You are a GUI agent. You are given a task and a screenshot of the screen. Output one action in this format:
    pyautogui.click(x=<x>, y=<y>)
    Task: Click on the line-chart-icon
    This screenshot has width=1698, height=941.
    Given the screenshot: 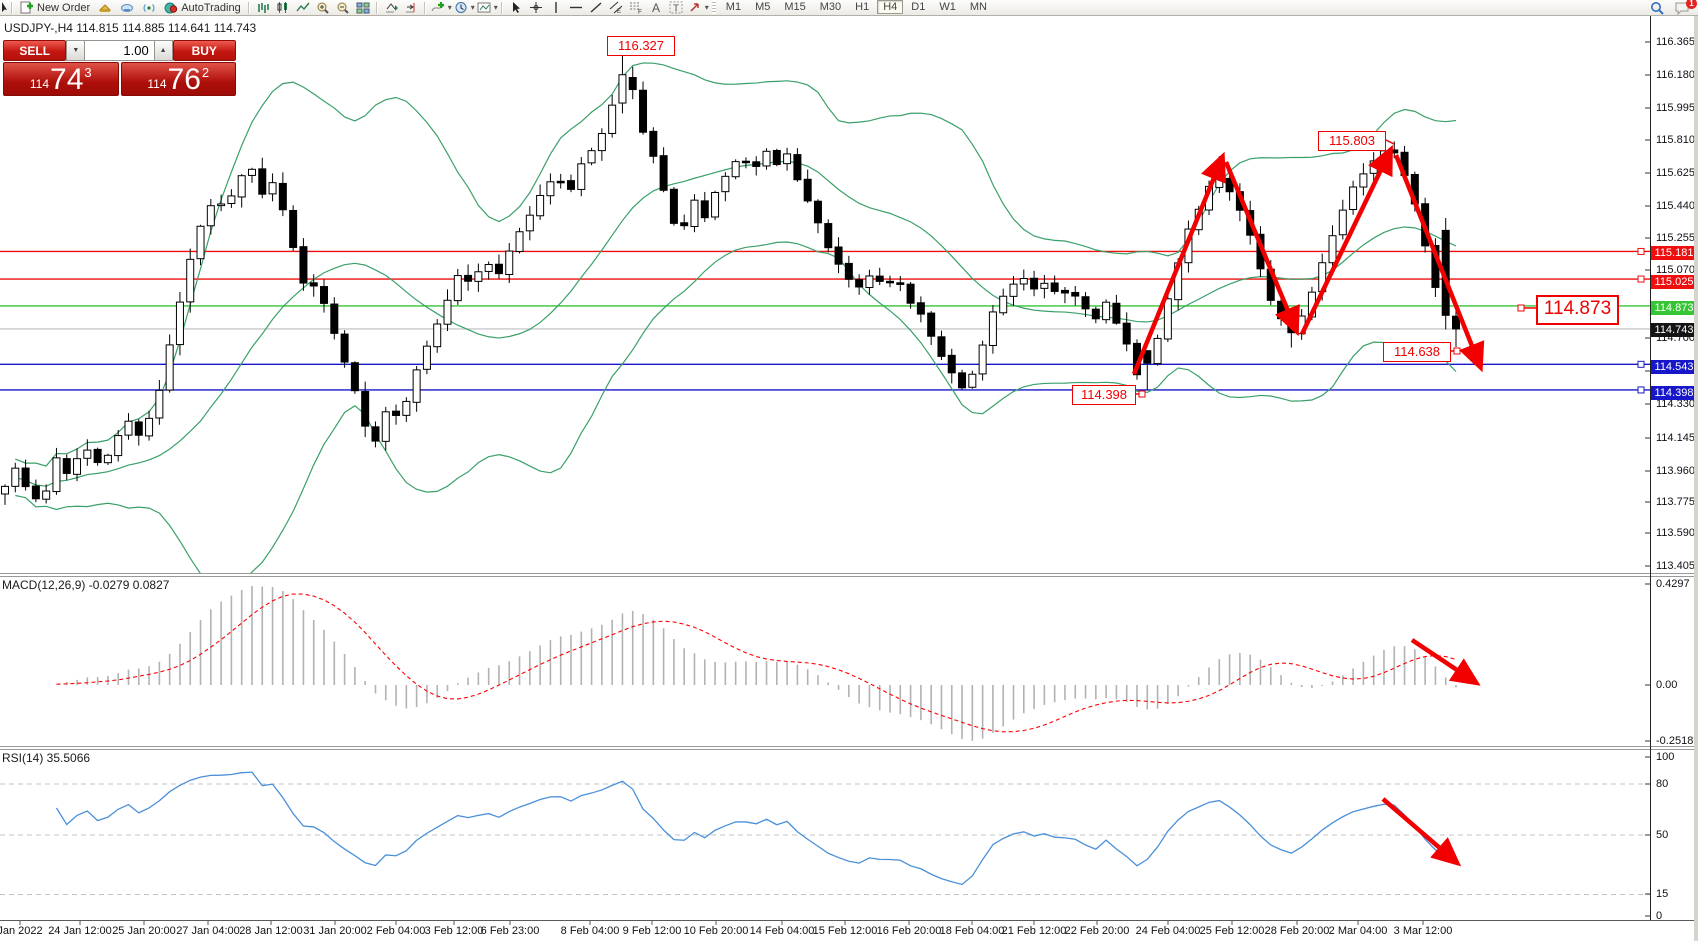 What is the action you would take?
    pyautogui.click(x=303, y=7)
    